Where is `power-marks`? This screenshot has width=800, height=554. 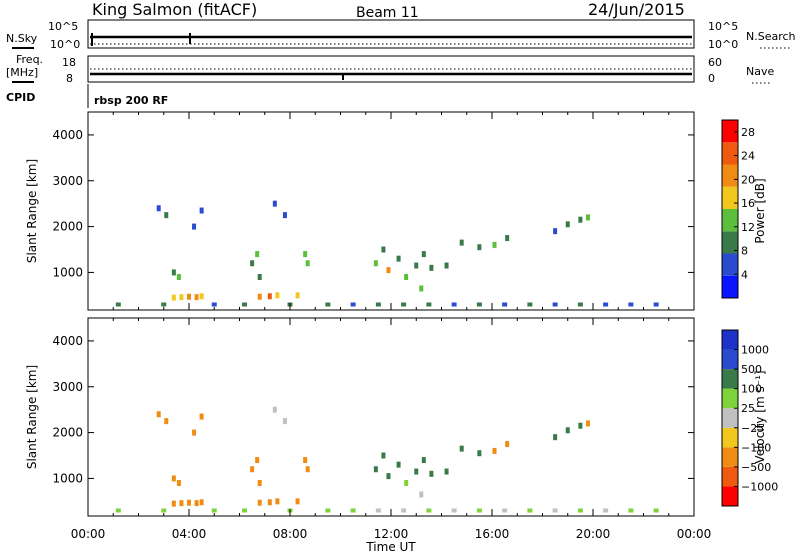 power-marks is located at coordinates (387, 253).